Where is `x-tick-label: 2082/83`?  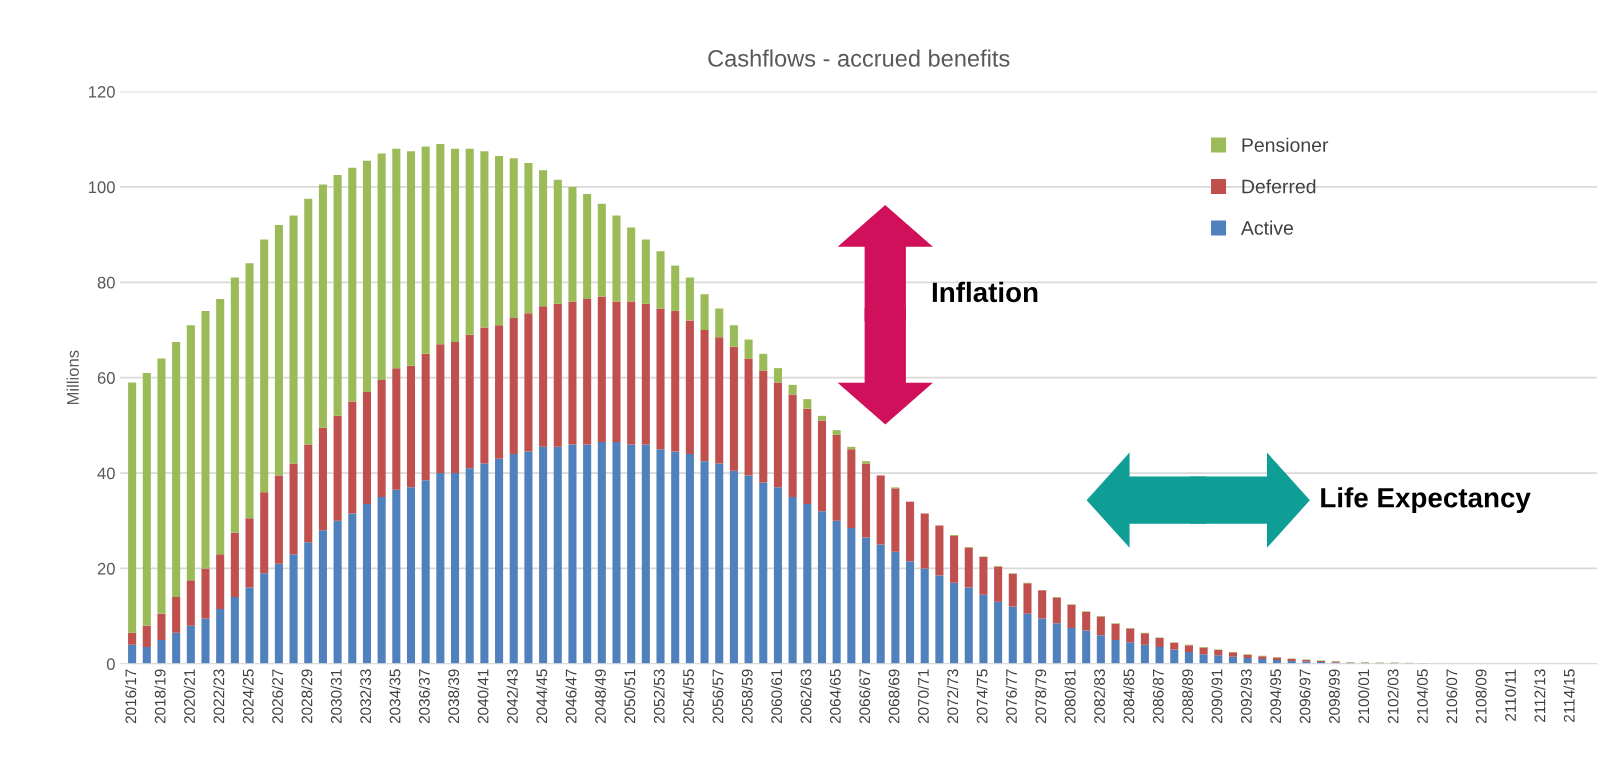
x-tick-label: 2082/83 is located at coordinates (1099, 696).